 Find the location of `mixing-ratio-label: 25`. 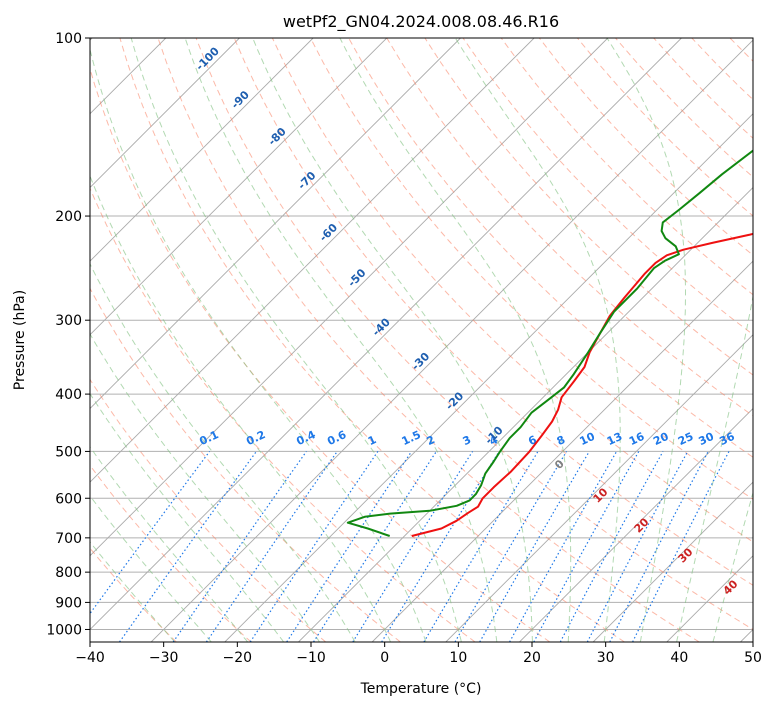

mixing-ratio-label: 25 is located at coordinates (685, 439).